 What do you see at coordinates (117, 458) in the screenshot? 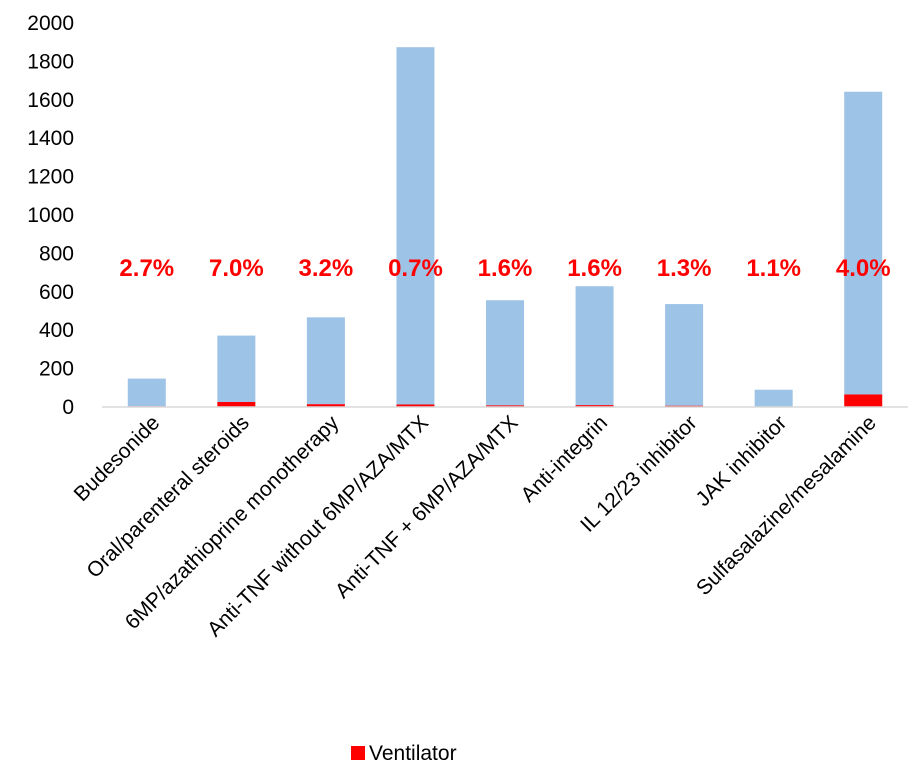
I see `category-label: Budesonide` at bounding box center [117, 458].